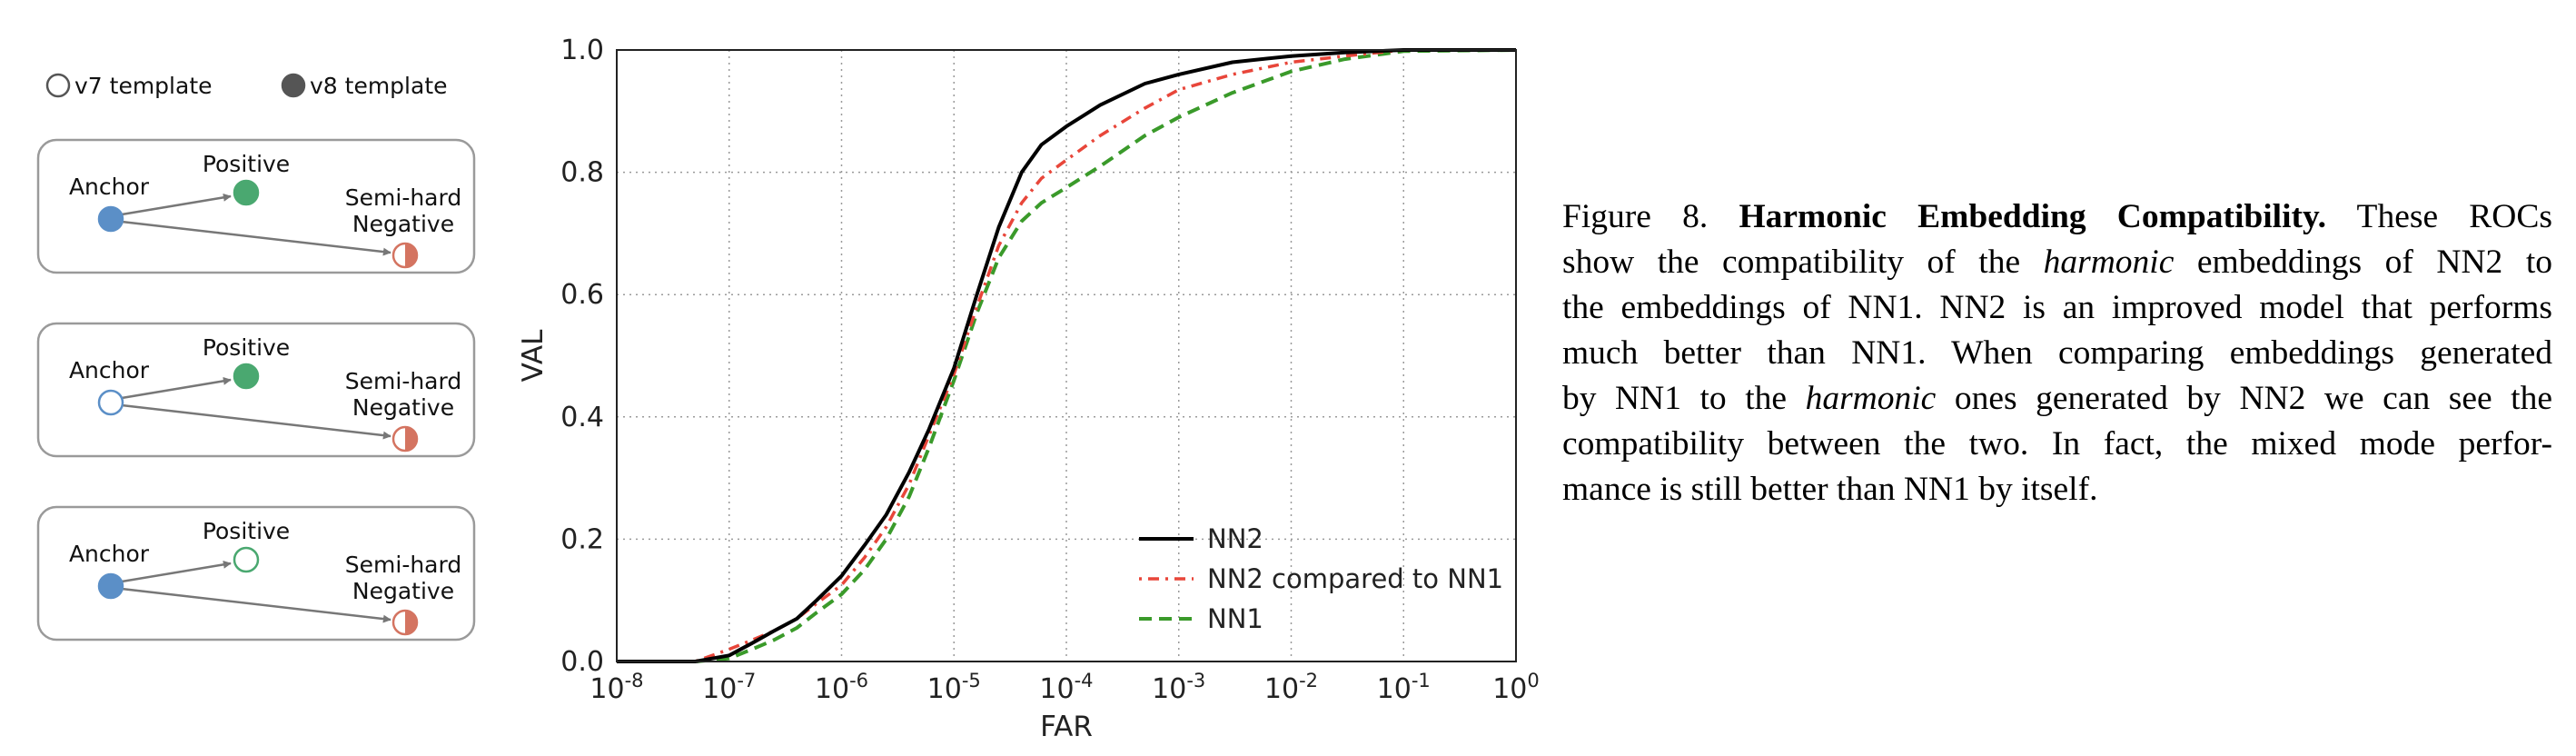  I want to click on y-axis-label: VAL, so click(533, 355).